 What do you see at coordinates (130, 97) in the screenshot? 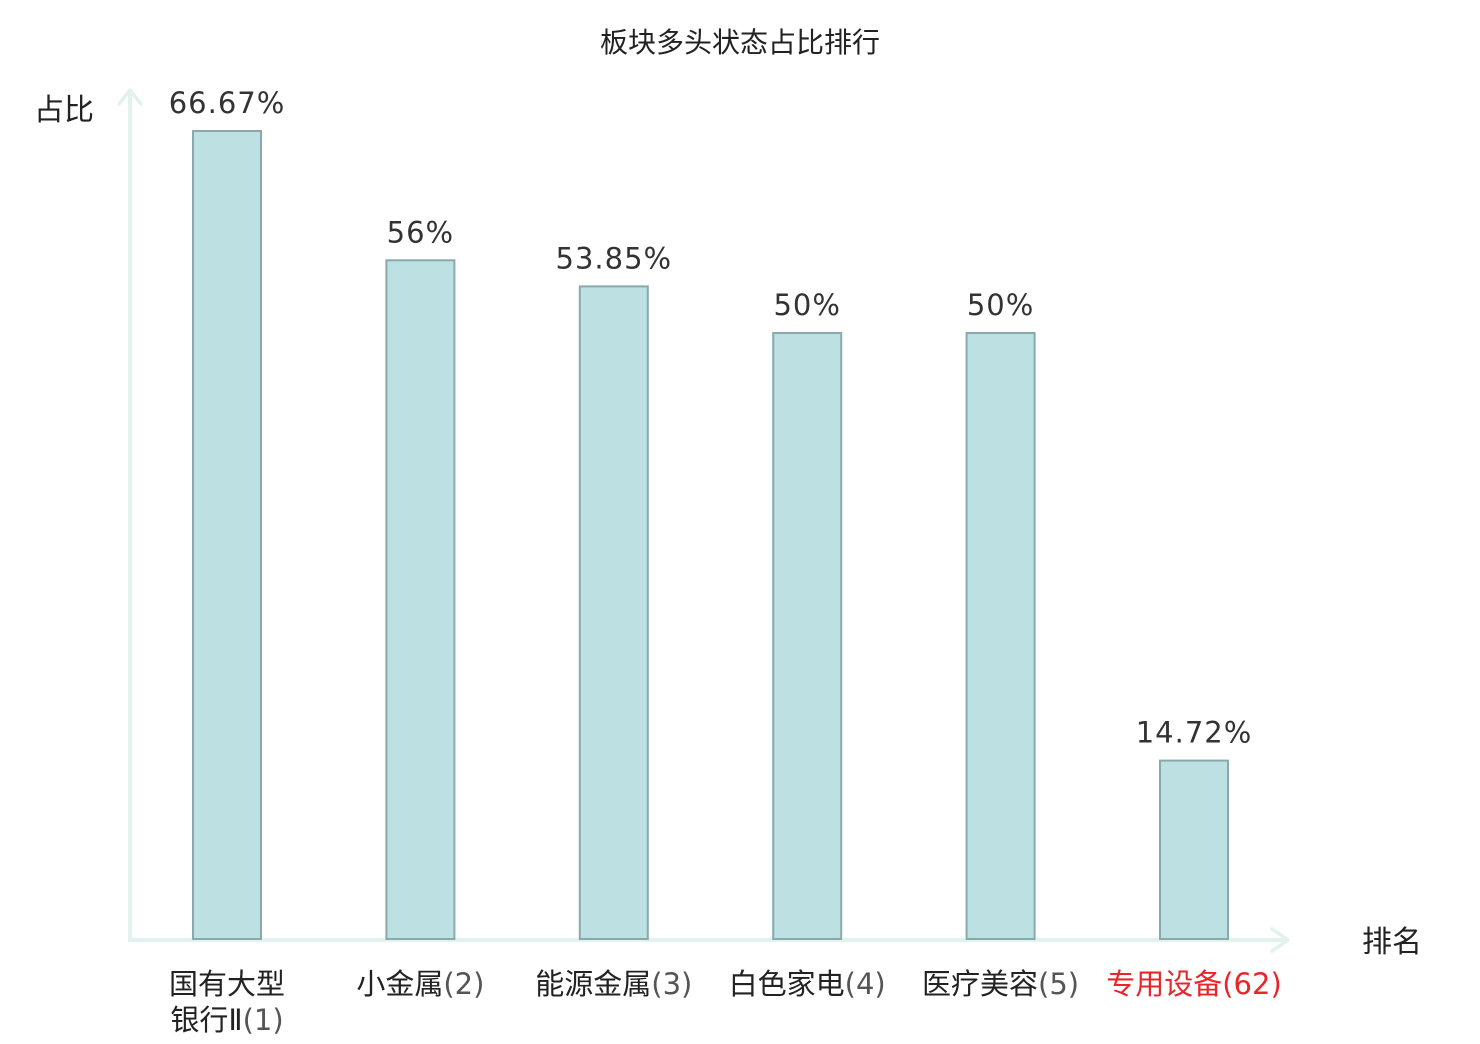
I see `y-axis-arrow` at bounding box center [130, 97].